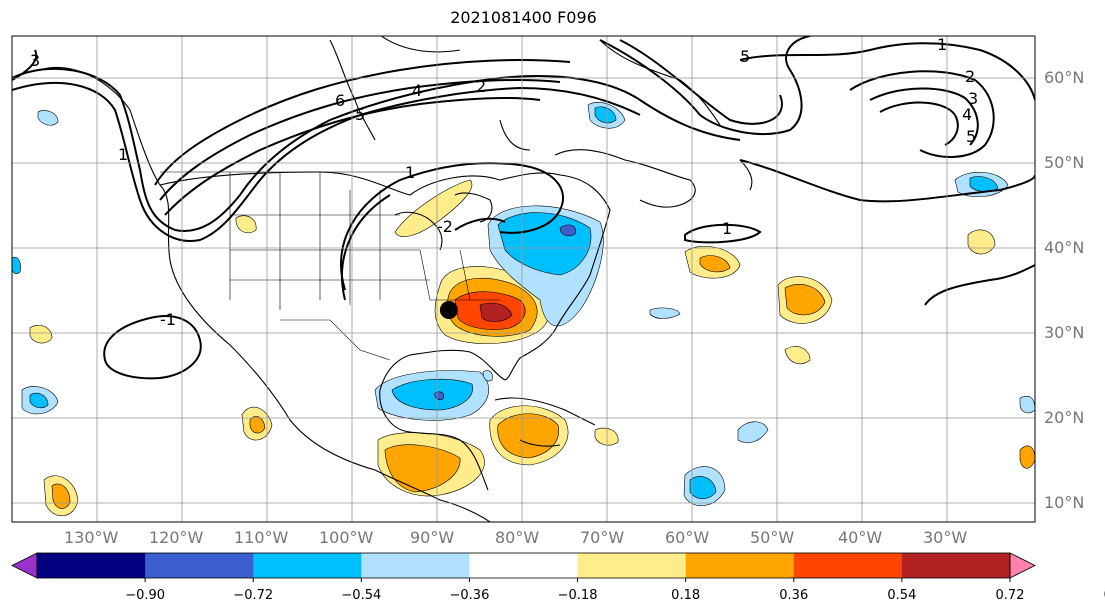 Image resolution: width=1105 pixels, height=615 pixels. I want to click on colorbar-tick-label: 0.54, so click(902, 595).